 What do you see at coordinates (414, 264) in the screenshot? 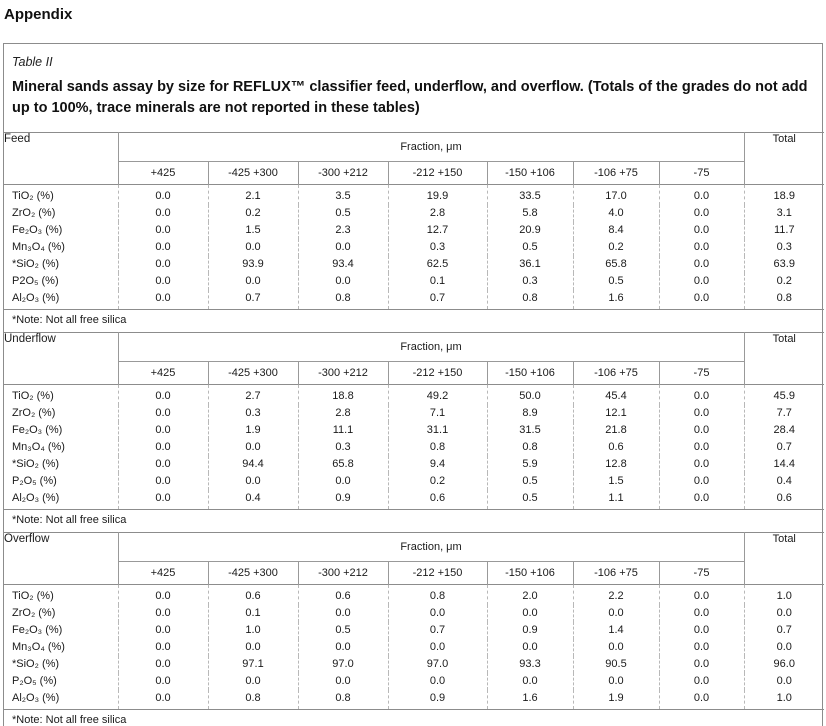
I see `table-row: *SiO₂ (%) 0.0 93.9 93.4 62.5 36.1 65.8 0.0 63.9` at bounding box center [414, 264].